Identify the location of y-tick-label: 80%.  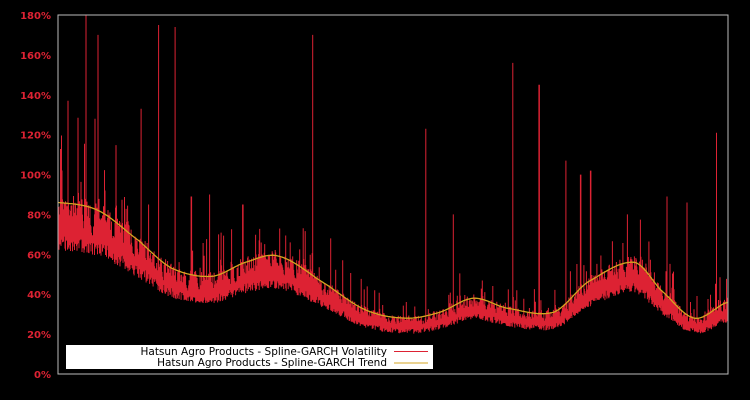
(39, 215).